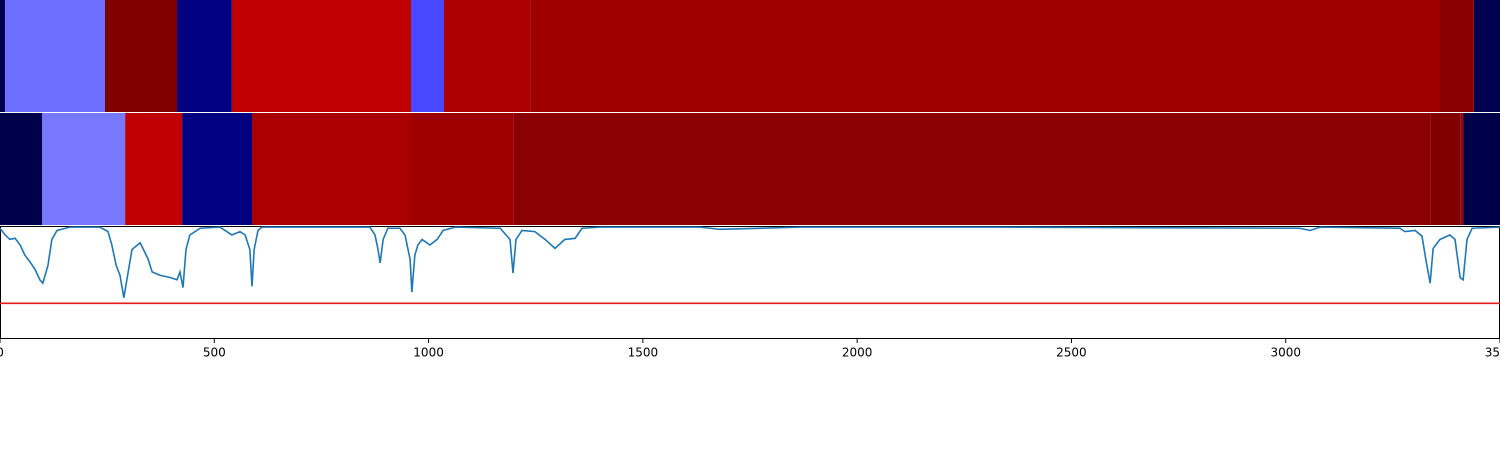  What do you see at coordinates (1492, 353) in the screenshot?
I see `x-tick-label: 3500` at bounding box center [1492, 353].